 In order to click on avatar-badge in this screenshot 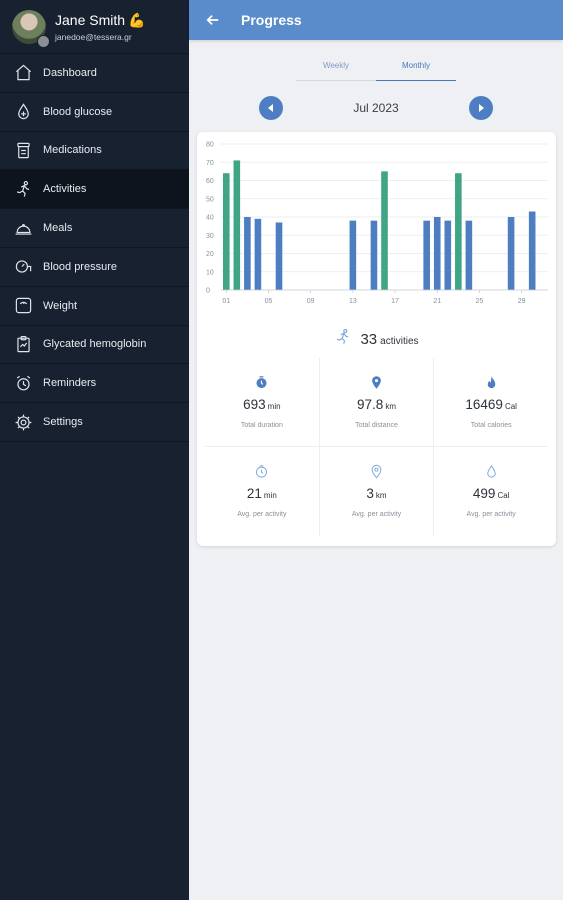, I will do `click(43, 41)`.